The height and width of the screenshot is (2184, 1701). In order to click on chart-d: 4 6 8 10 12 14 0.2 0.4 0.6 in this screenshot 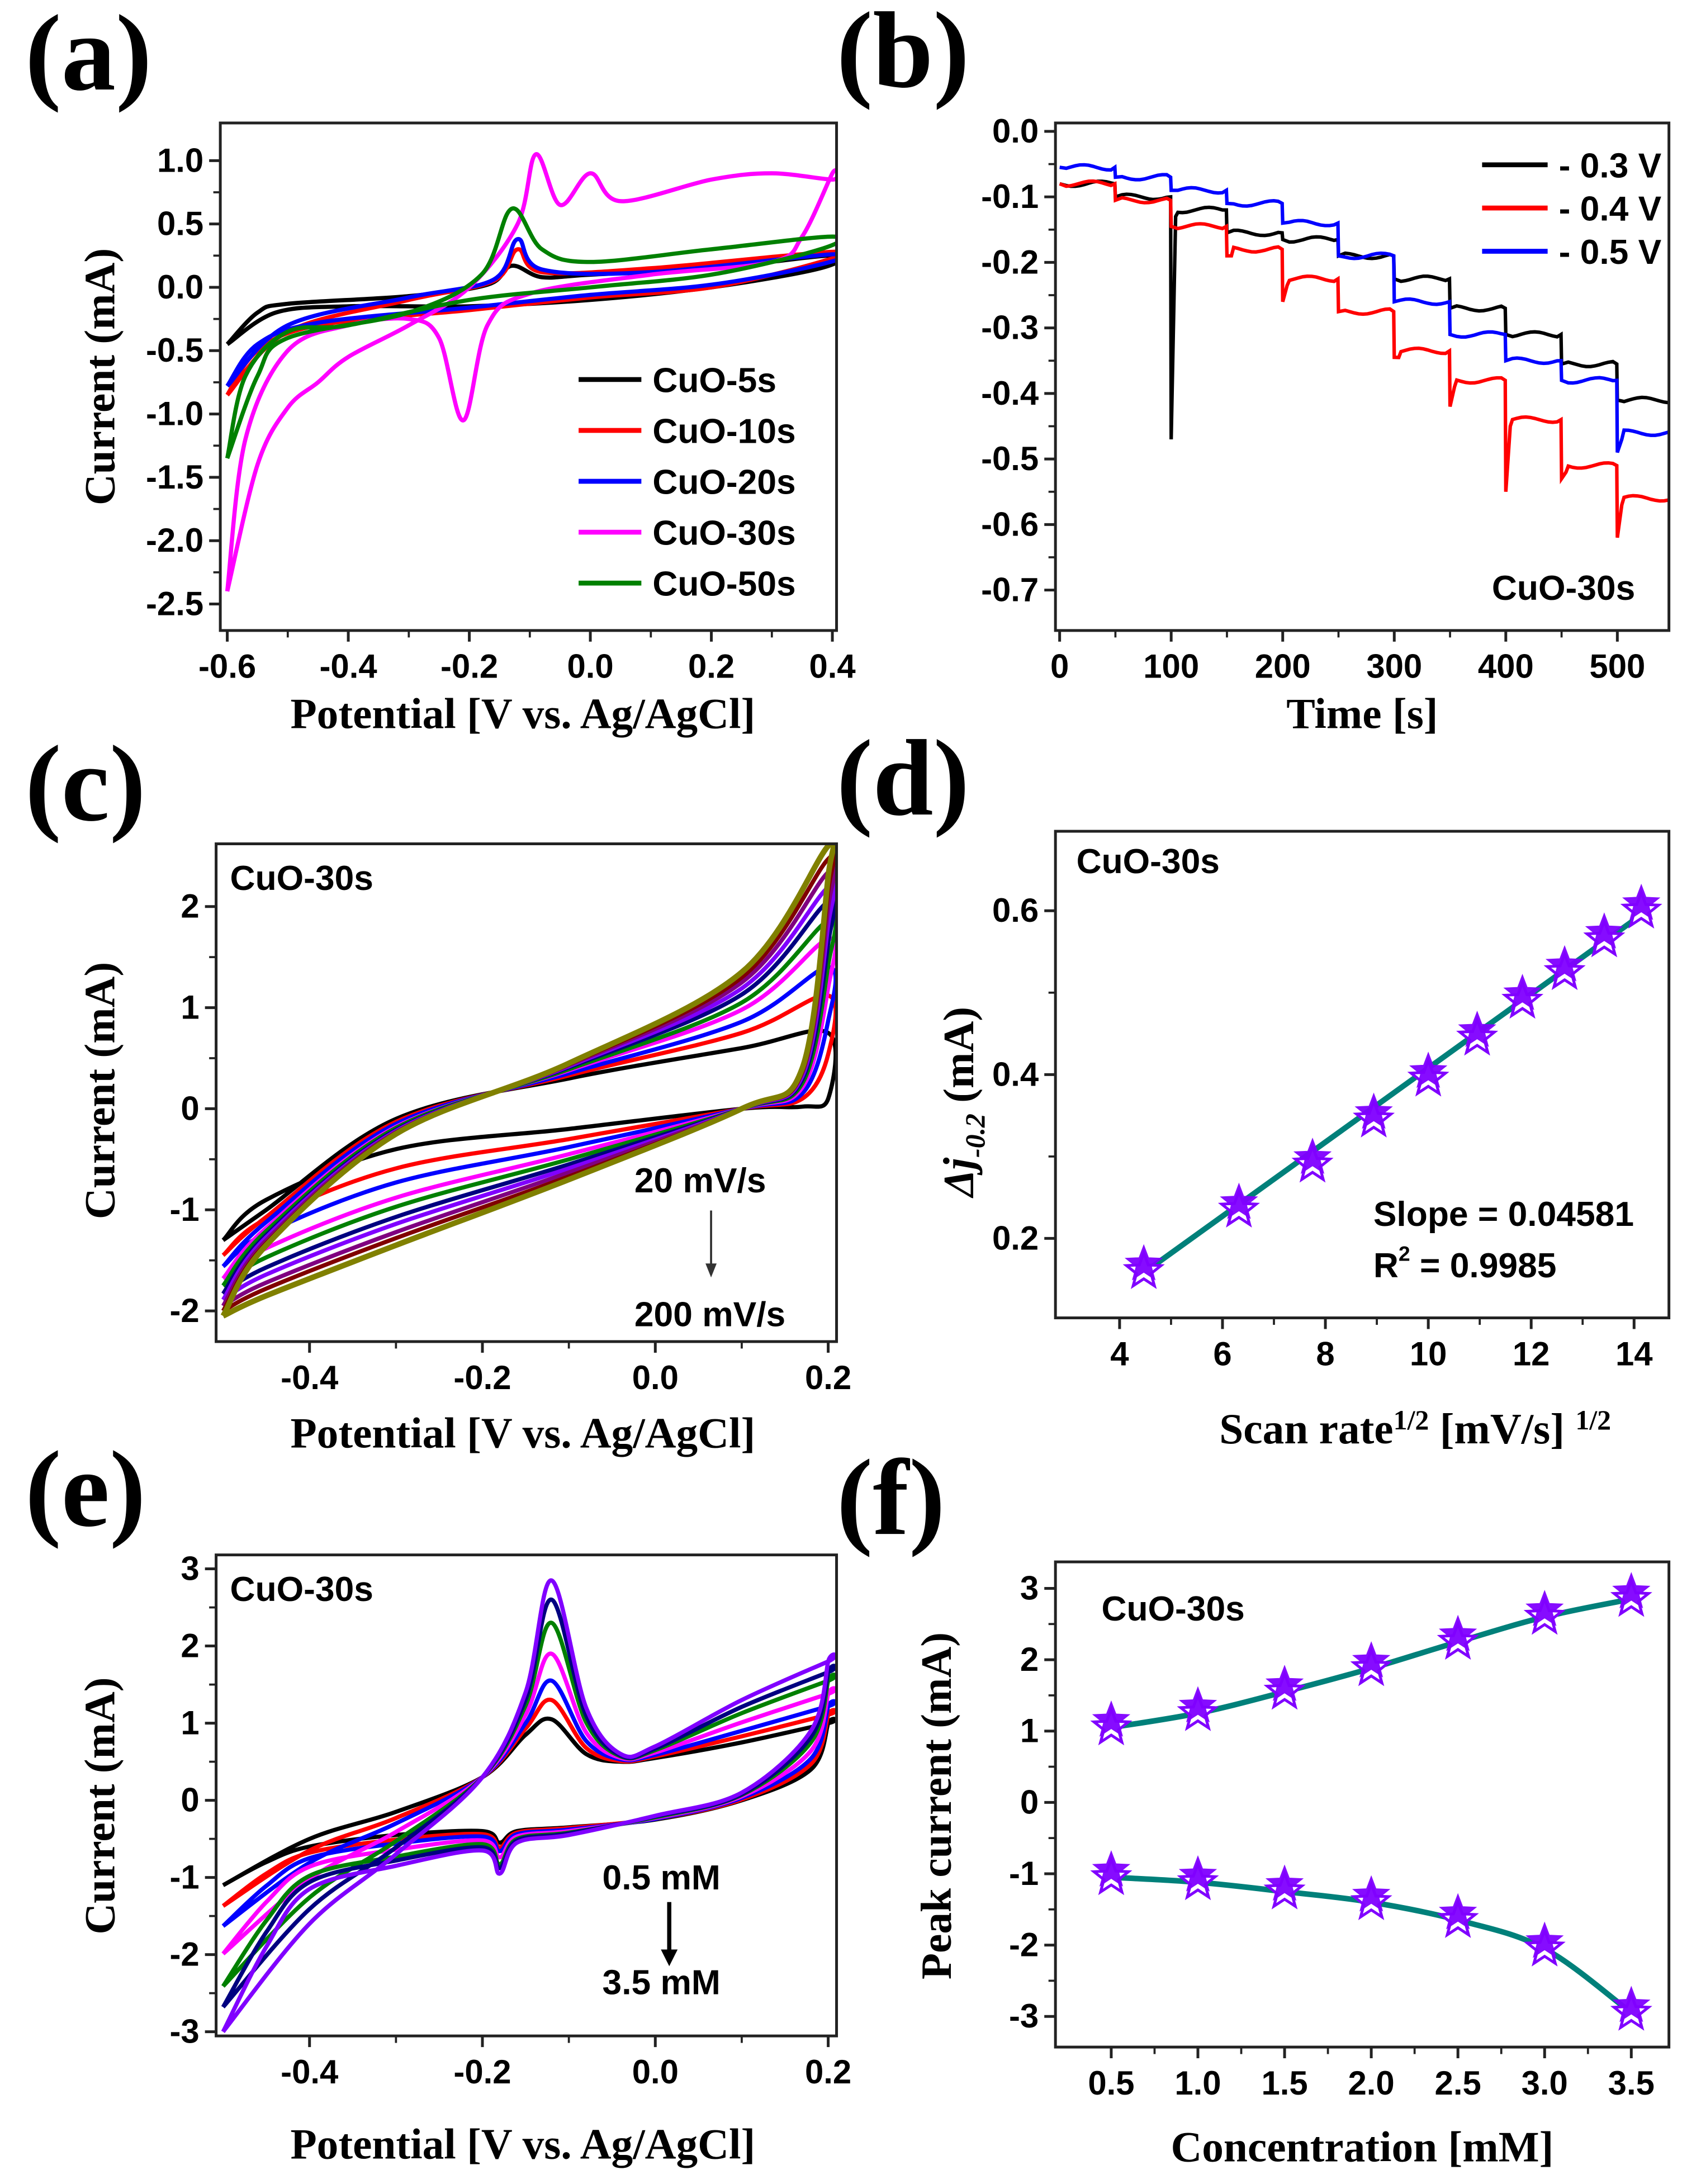, I will do `click(1331, 1101)`.